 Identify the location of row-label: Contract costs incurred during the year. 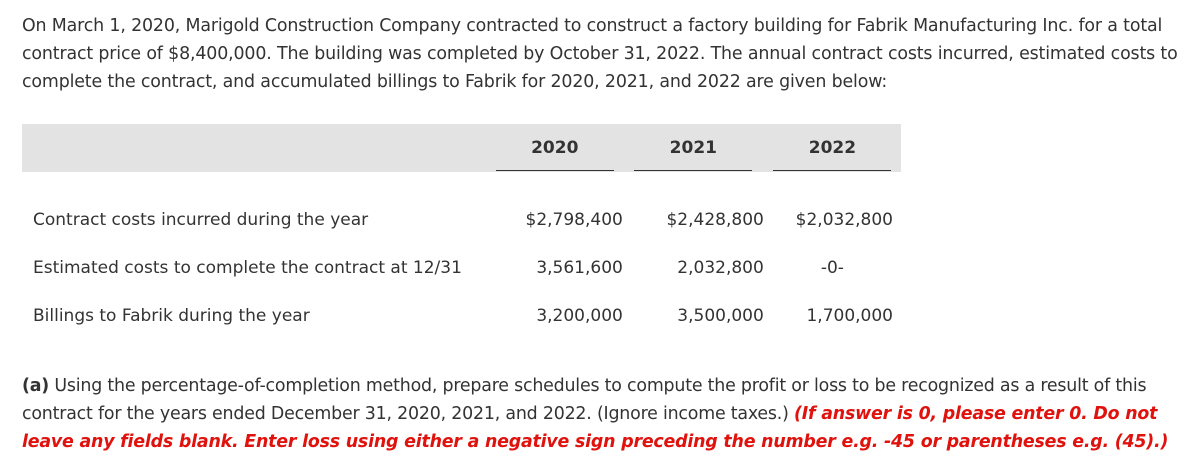
(201, 220).